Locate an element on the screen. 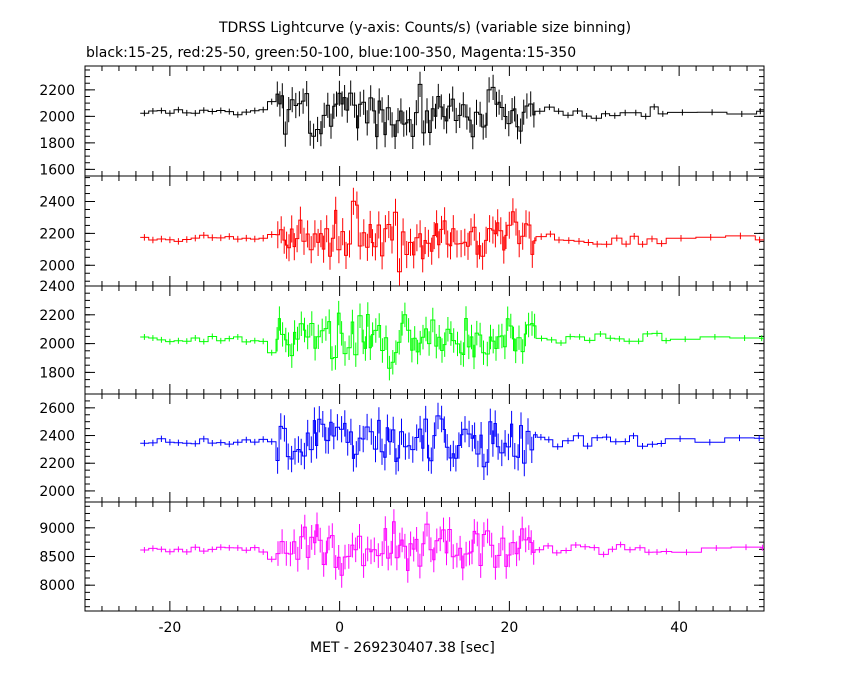 This screenshot has height=680, width=850. x-tick-label: 0 is located at coordinates (339, 628).